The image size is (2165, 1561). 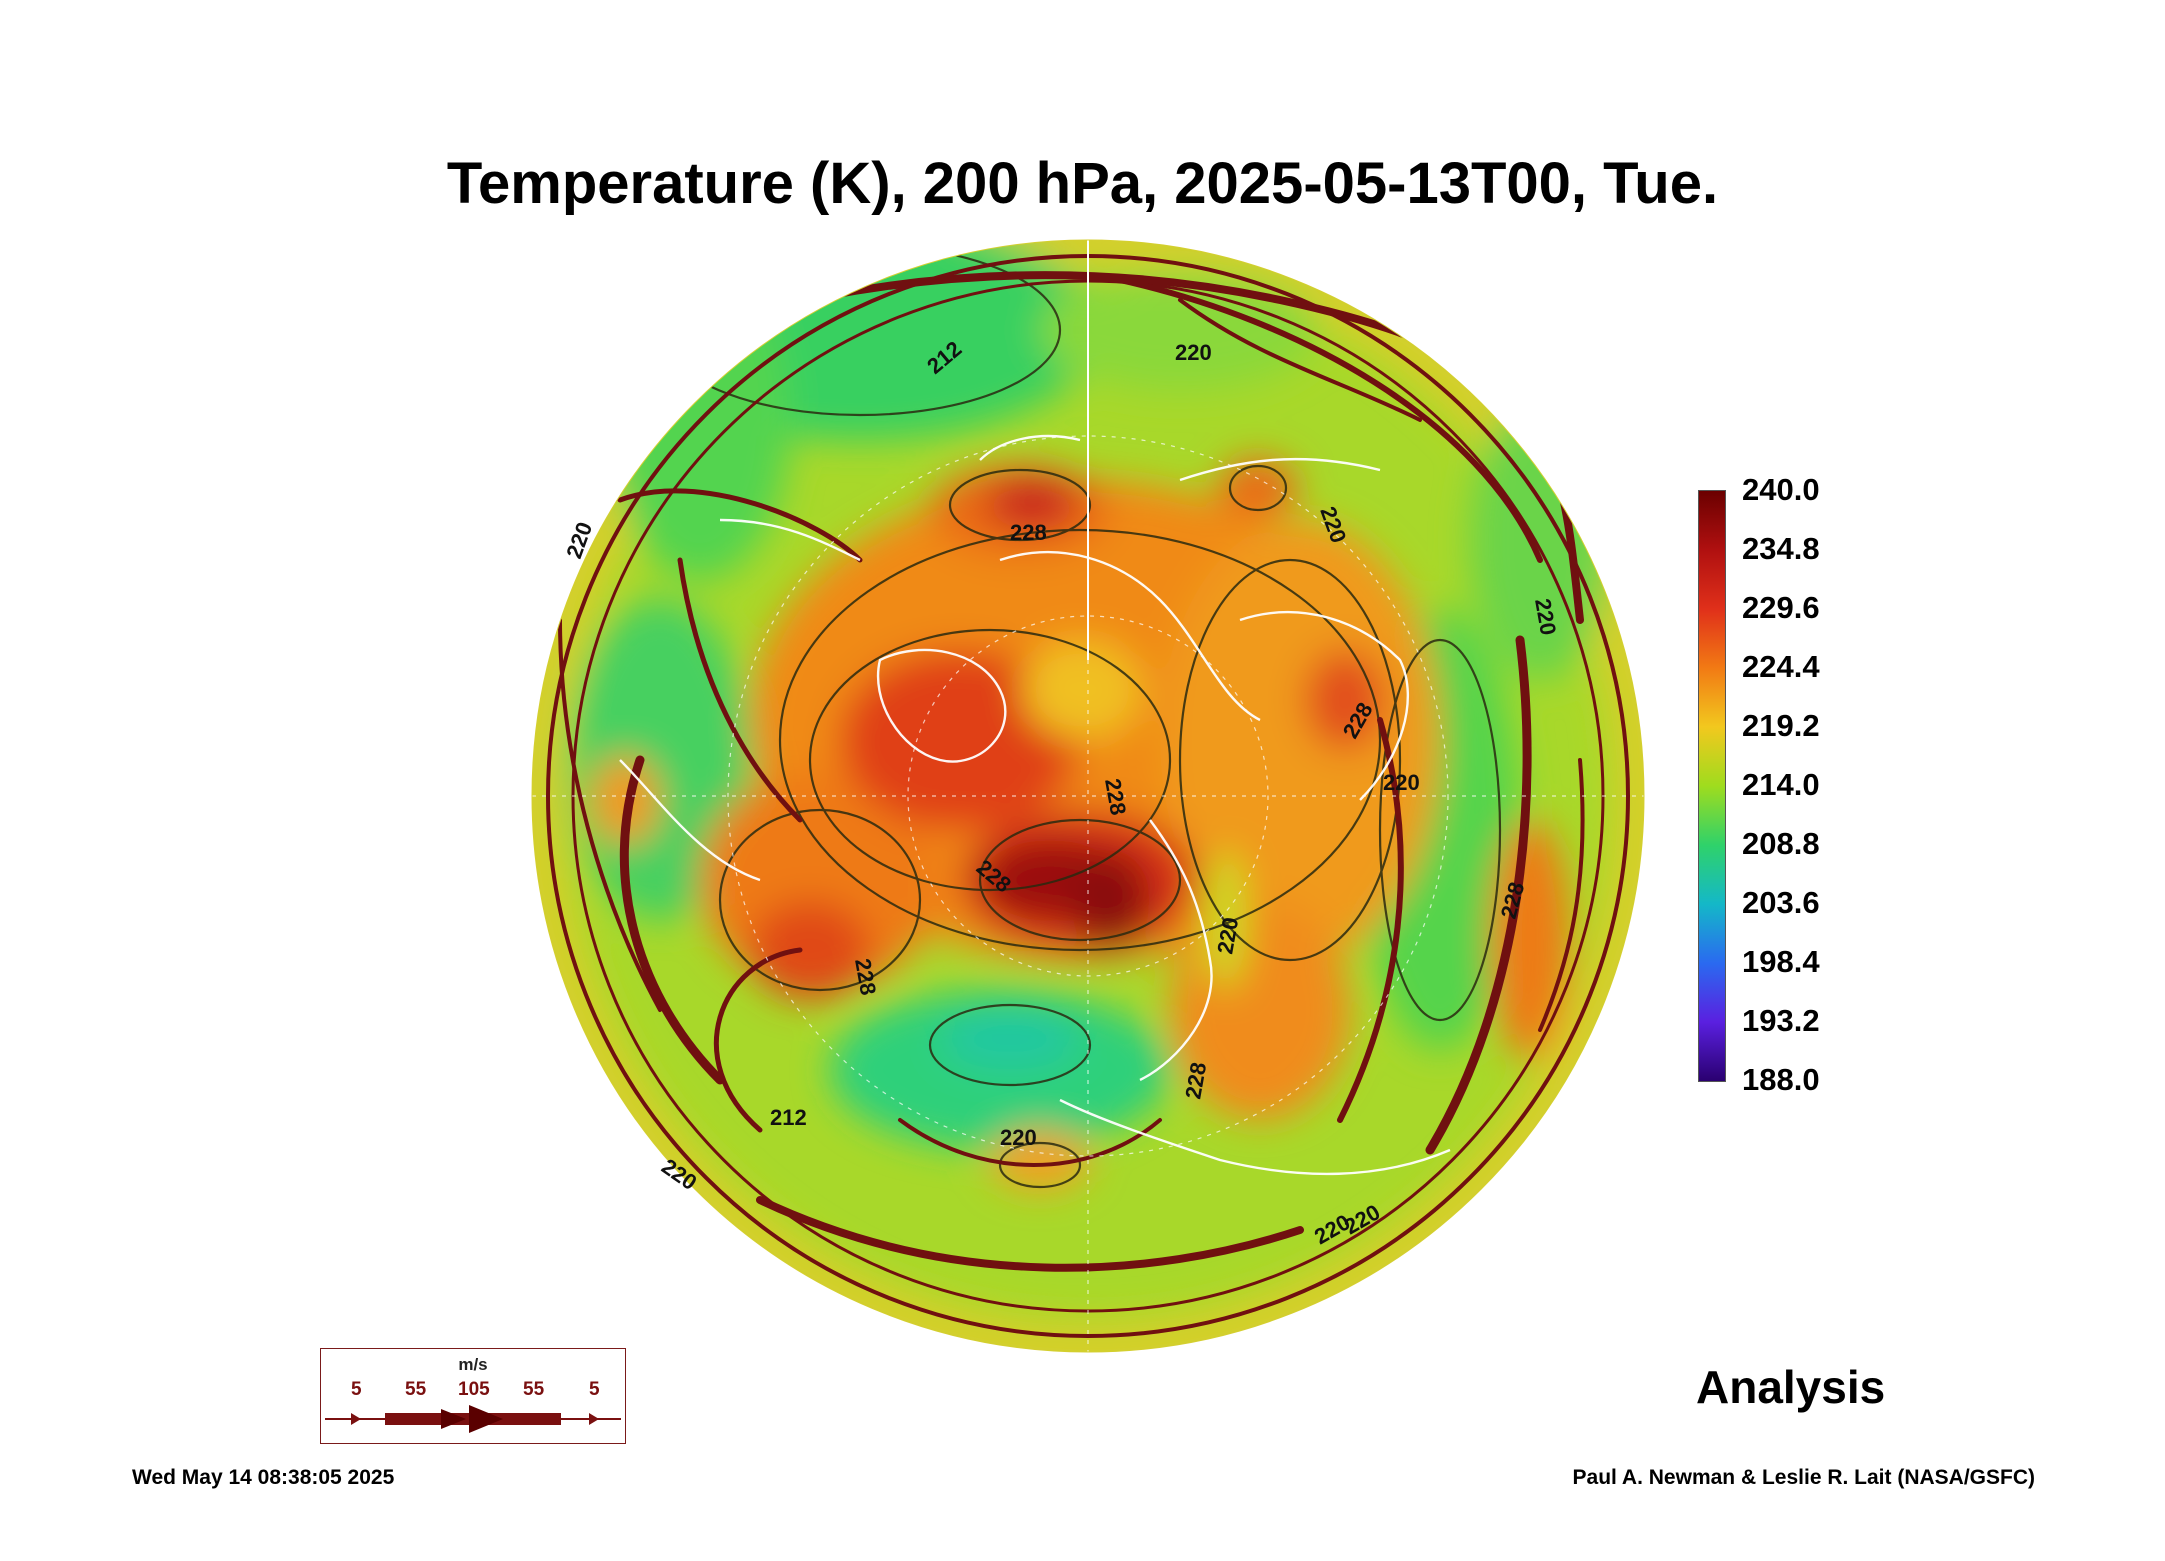 What do you see at coordinates (1781, 666) in the screenshot?
I see `colorbar-tick-label: 224.4` at bounding box center [1781, 666].